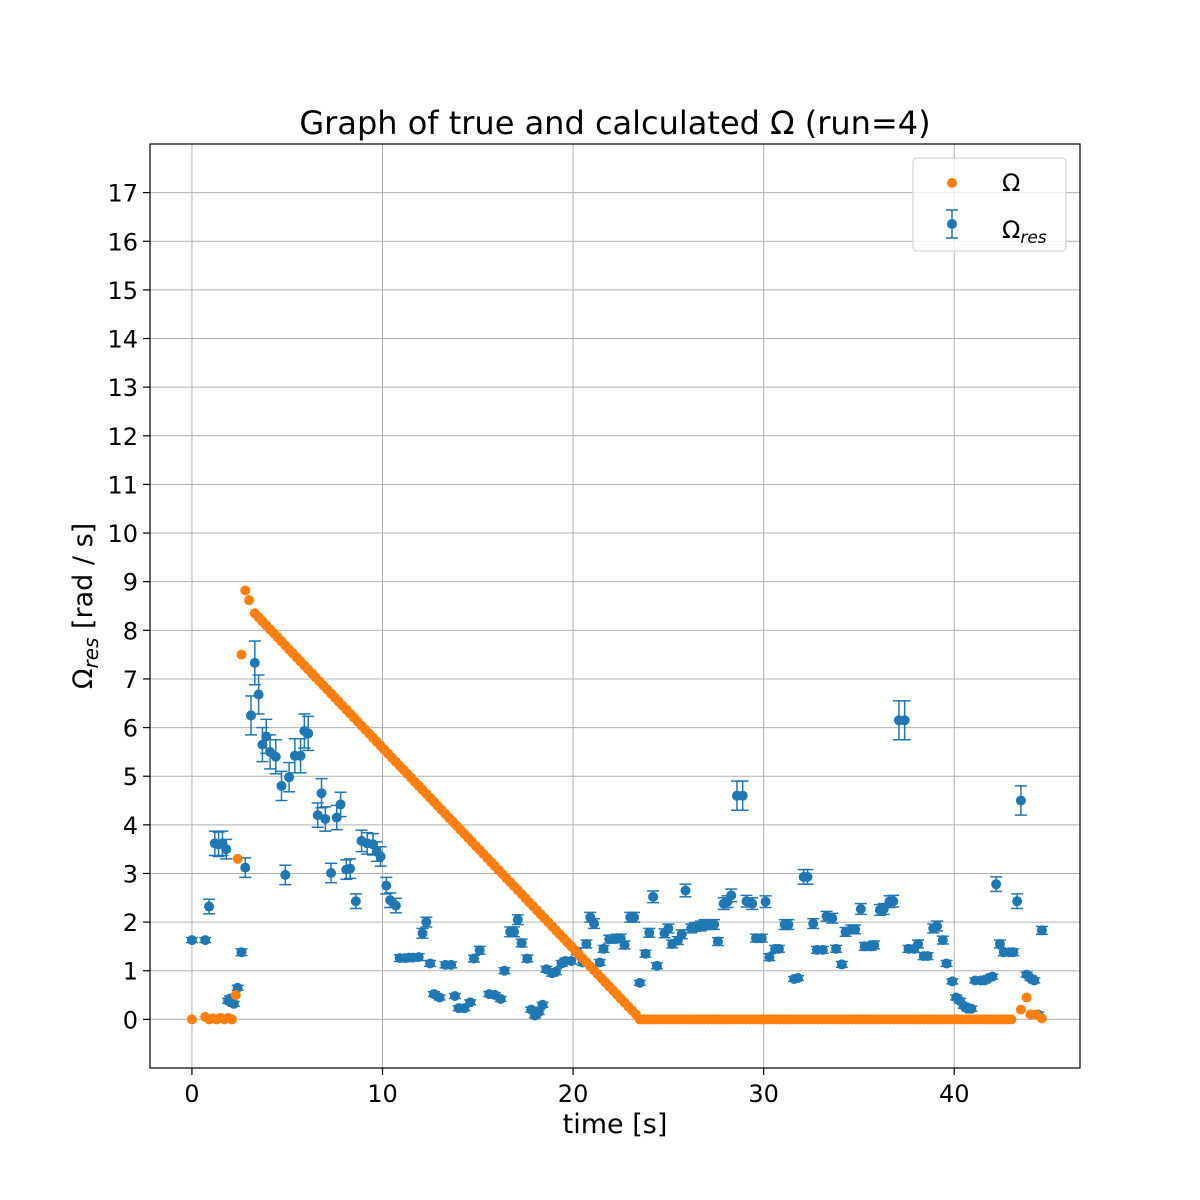 This screenshot has width=1200, height=1200. I want to click on legend-label-omega-res-main: Ω, so click(1011, 230).